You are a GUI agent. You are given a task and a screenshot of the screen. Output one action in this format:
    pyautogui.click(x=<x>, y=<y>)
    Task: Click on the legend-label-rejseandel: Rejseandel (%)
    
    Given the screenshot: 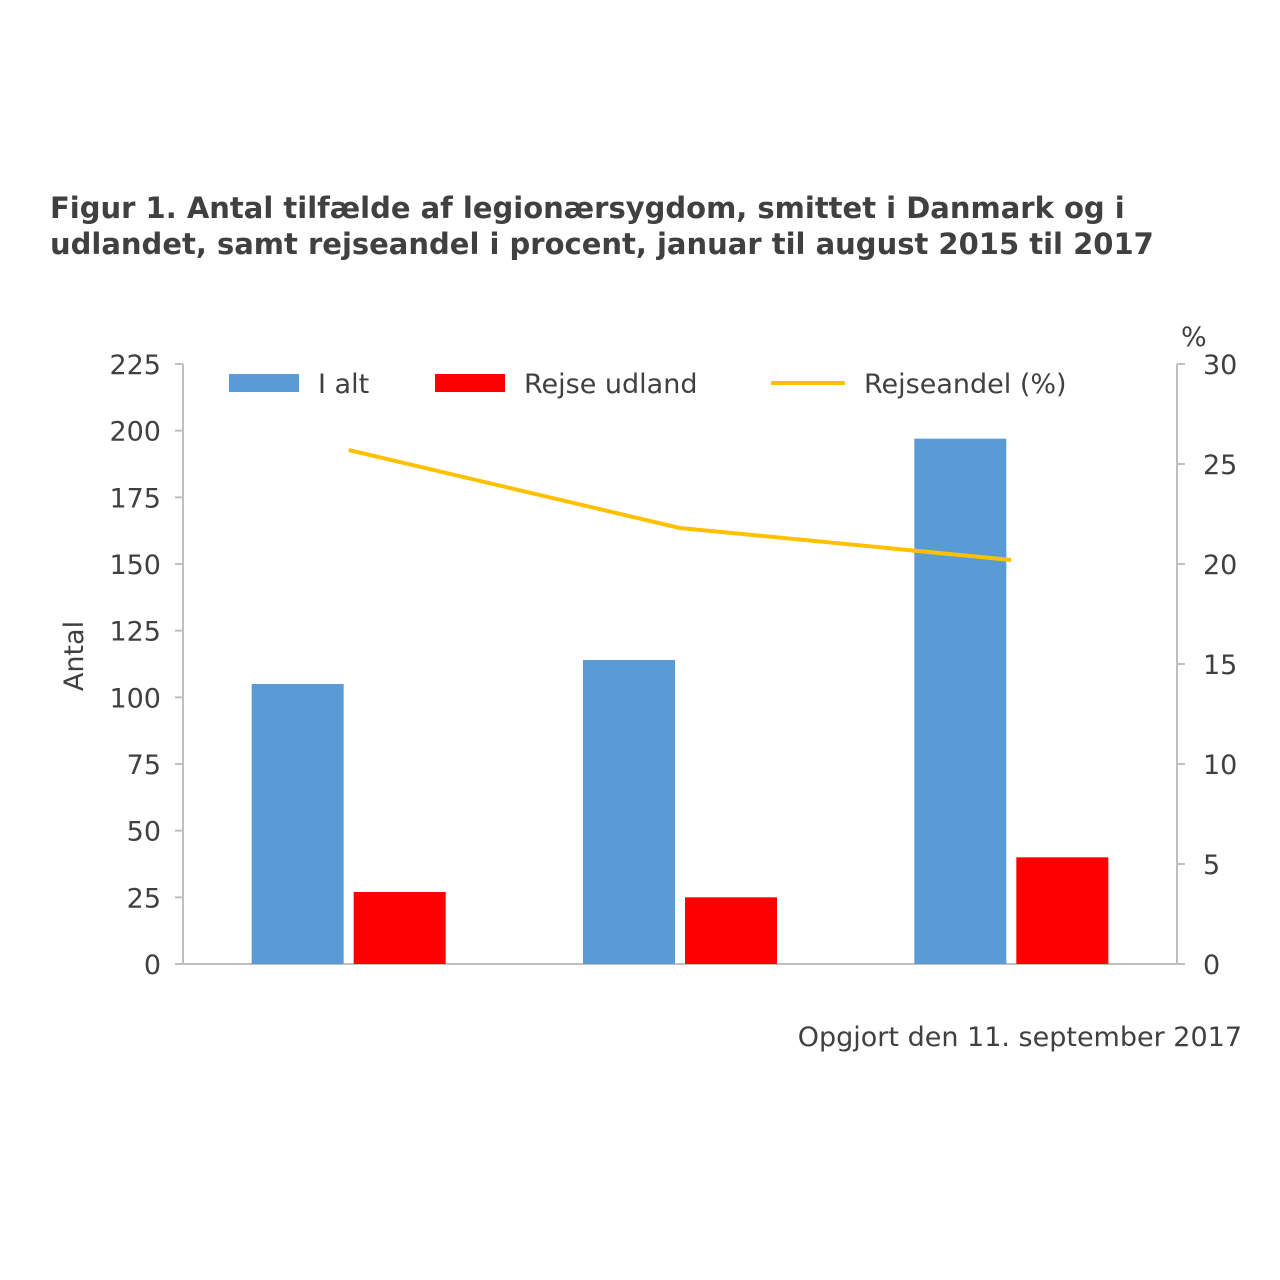 What is the action you would take?
    pyautogui.click(x=965, y=384)
    